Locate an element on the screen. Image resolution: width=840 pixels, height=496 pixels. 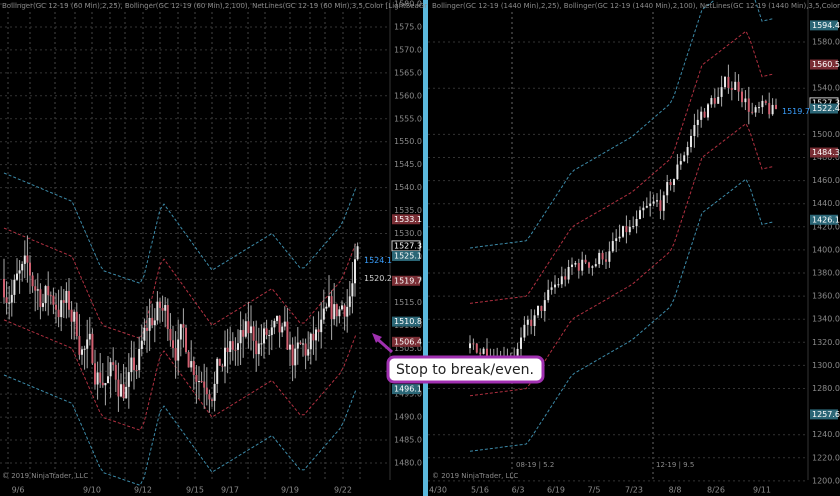
session-label: 12-19 | 9.5 is located at coordinates (675, 465).